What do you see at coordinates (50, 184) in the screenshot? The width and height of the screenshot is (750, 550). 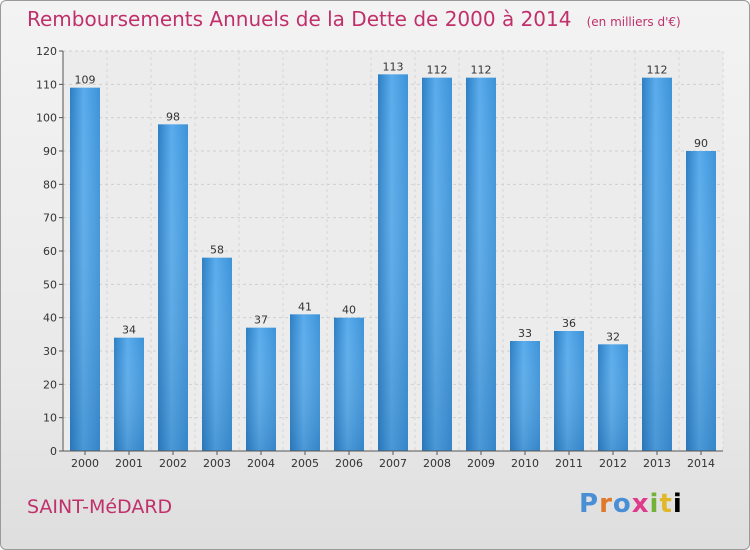 I see `y-tick-label: 80` at bounding box center [50, 184].